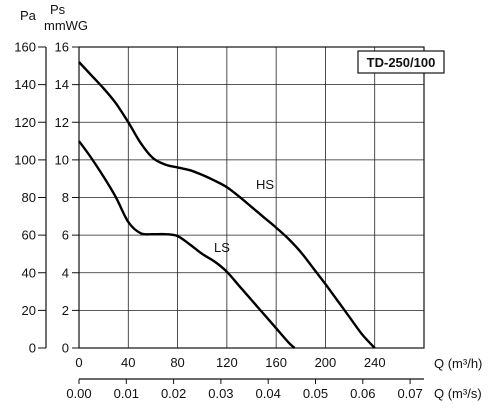  I want to click on y-tick-label-mmwg: 10, so click(62, 159).